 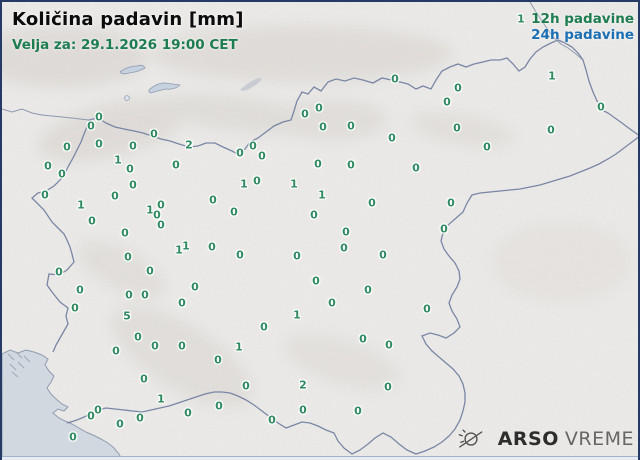 What do you see at coordinates (599, 439) in the screenshot?
I see `brand-product: VREME` at bounding box center [599, 439].